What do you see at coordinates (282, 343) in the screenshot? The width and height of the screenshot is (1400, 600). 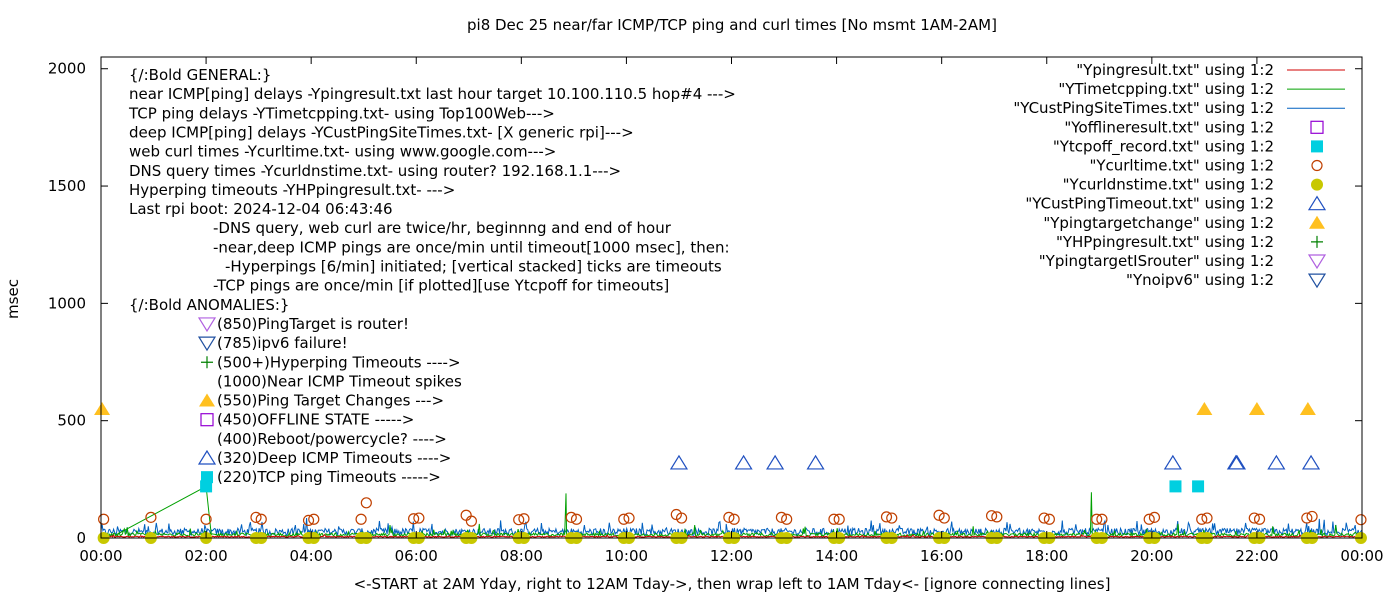 I see `annotation-line-14: (785)ipv6 failure!` at bounding box center [282, 343].